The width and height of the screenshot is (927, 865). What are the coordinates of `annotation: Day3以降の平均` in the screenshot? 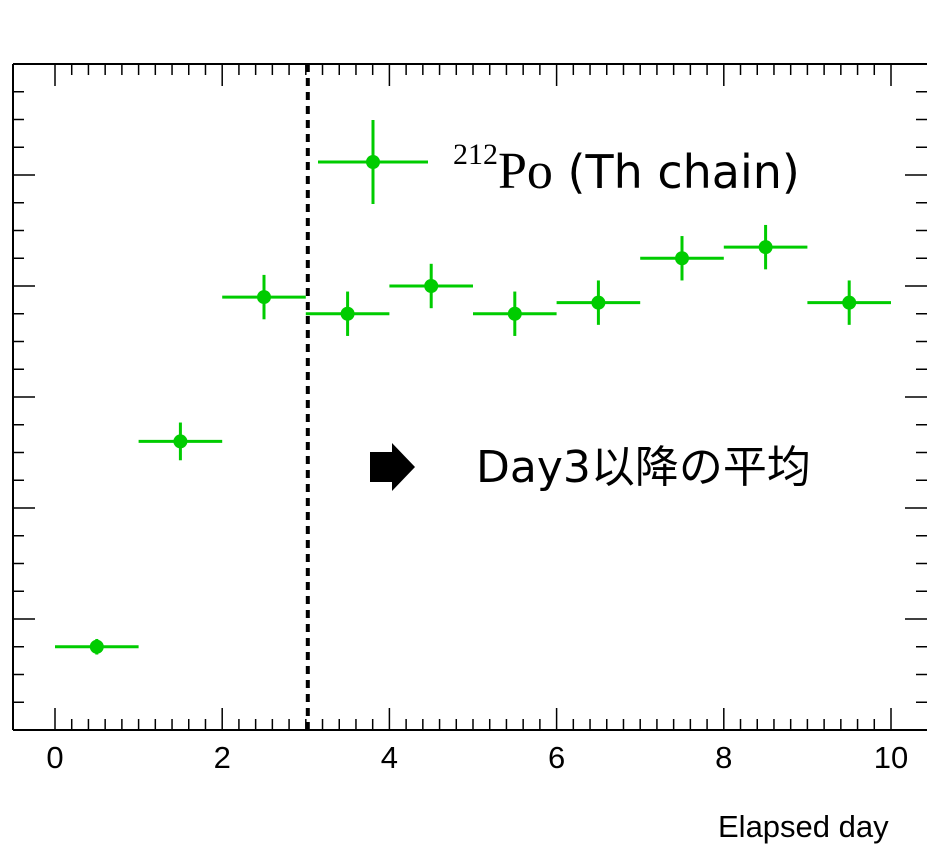 It's located at (590, 467).